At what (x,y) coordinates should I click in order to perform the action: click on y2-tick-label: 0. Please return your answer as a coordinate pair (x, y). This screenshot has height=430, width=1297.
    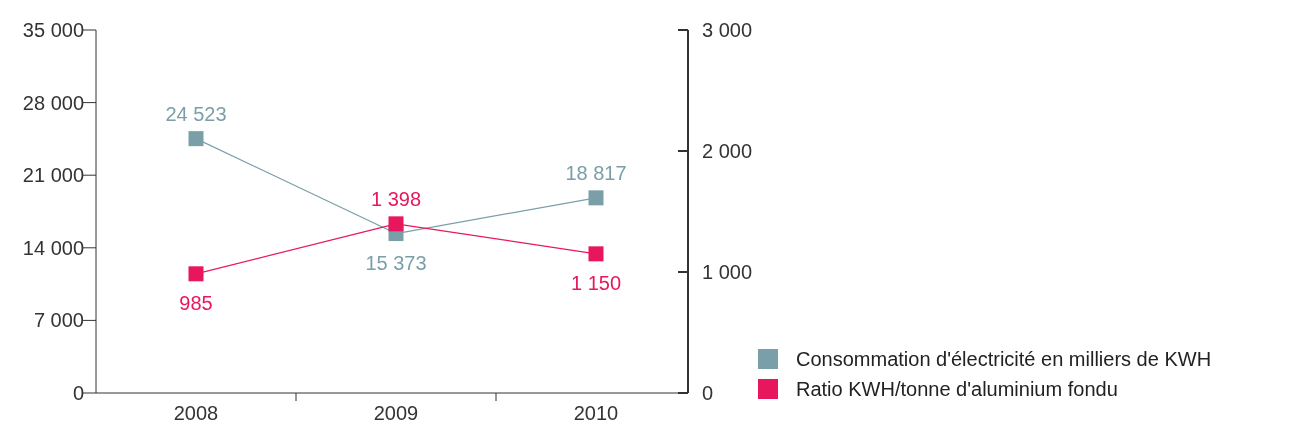
    Looking at the image, I should click on (708, 393).